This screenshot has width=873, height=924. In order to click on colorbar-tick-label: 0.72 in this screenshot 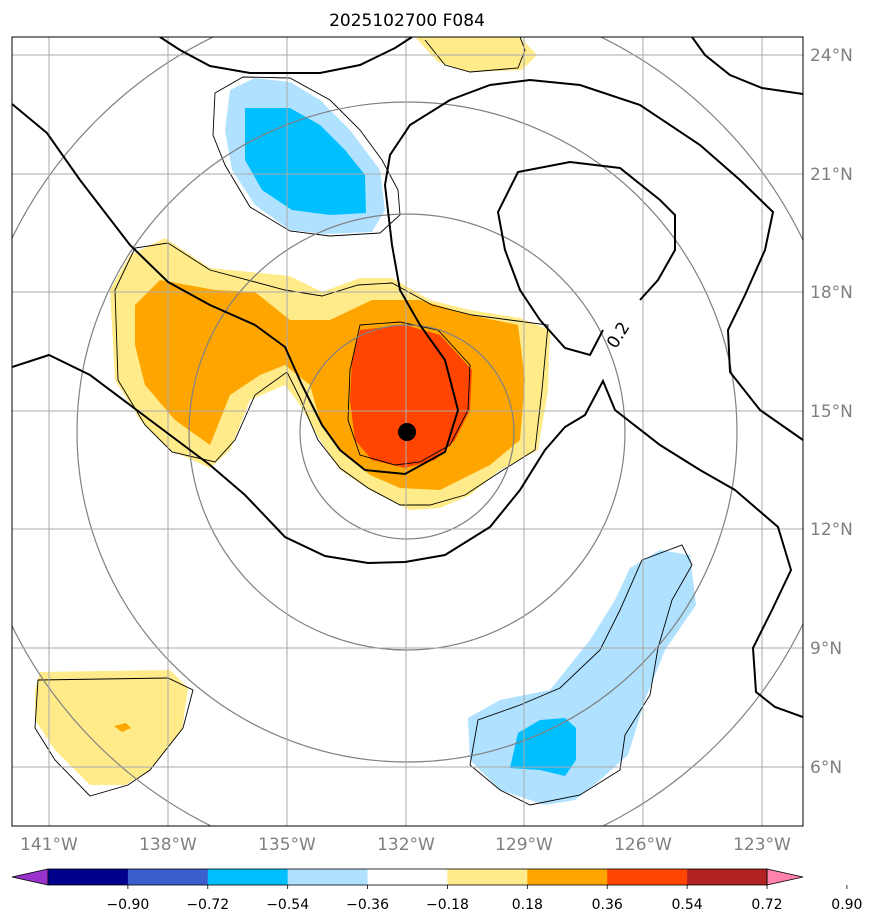, I will do `click(766, 905)`.